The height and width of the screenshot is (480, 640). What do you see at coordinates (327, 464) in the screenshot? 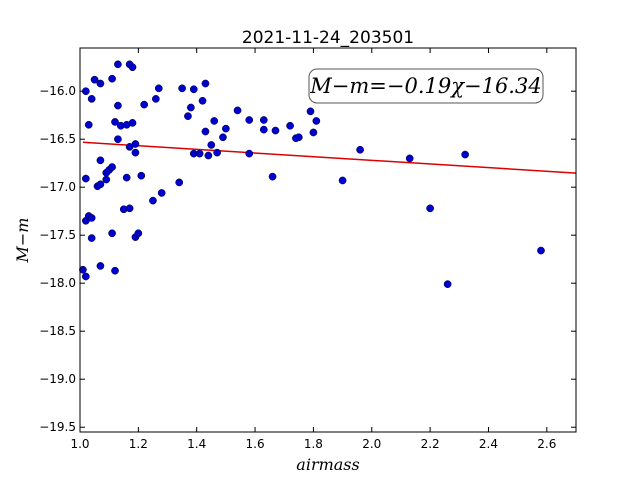
I see `x-axis-label: airmass` at bounding box center [327, 464].